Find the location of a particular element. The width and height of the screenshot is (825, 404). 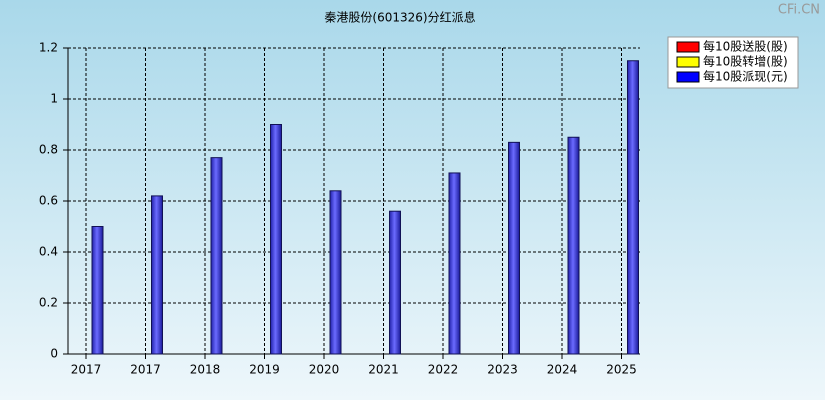

y-tick-label: 1 is located at coordinates (54, 99).